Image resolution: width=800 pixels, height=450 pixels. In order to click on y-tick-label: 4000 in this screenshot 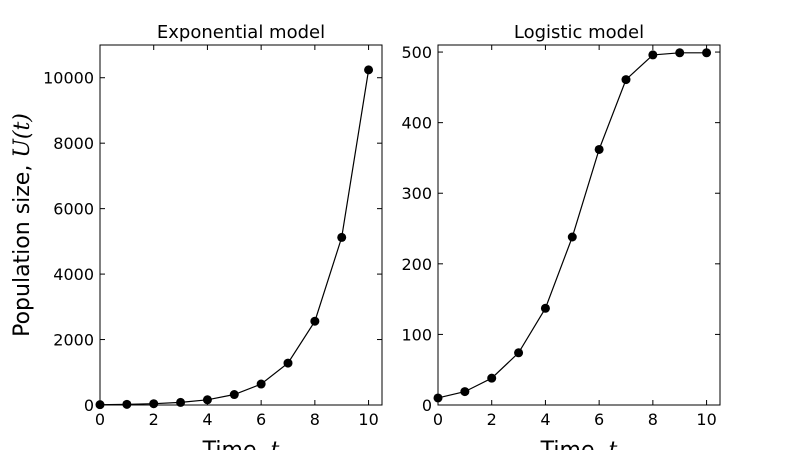, I will do `click(73, 274)`.